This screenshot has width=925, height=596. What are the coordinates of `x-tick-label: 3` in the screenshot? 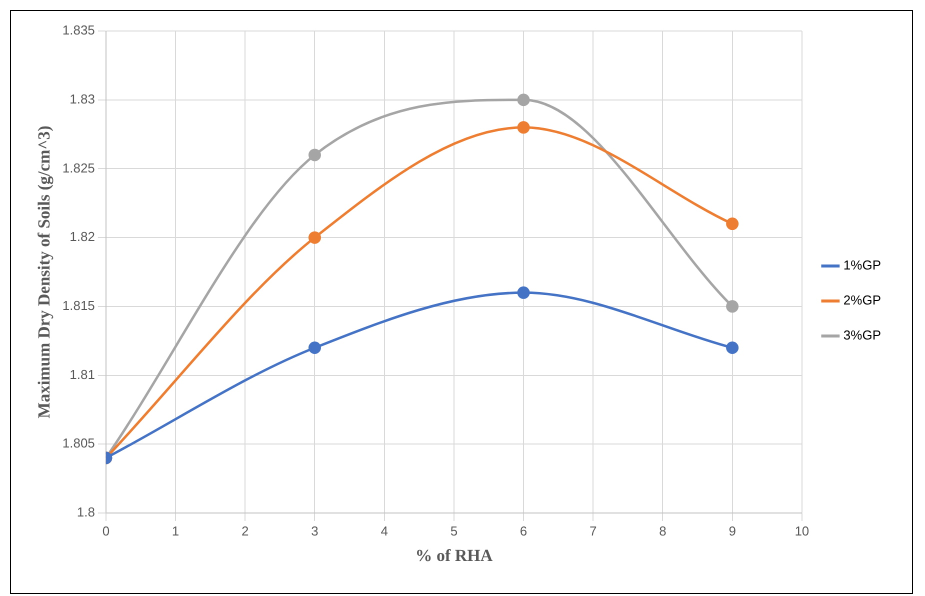 It's located at (314, 530).